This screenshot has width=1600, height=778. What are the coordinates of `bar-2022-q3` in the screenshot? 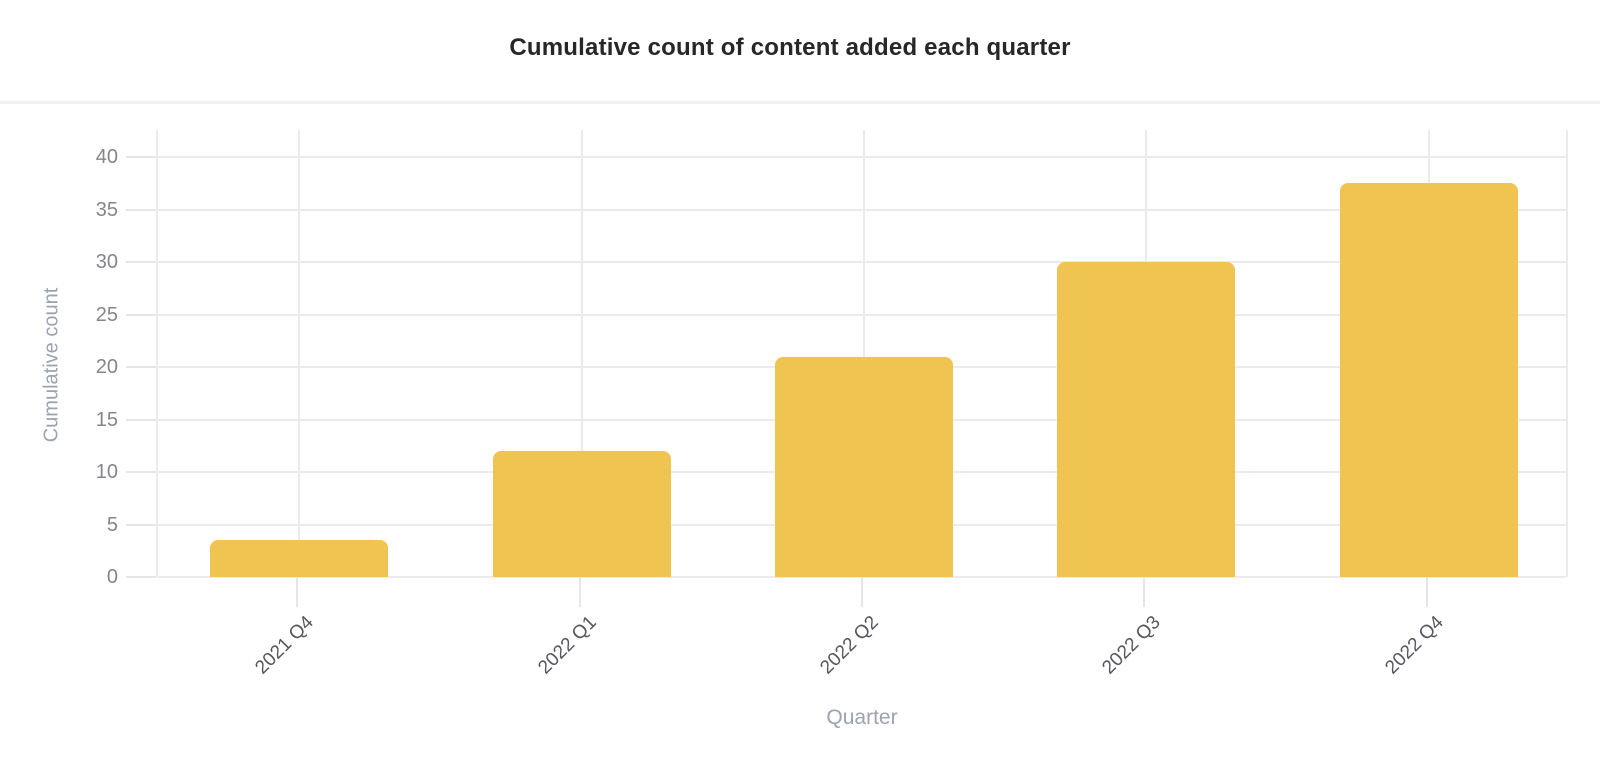 It's located at (1146, 419).